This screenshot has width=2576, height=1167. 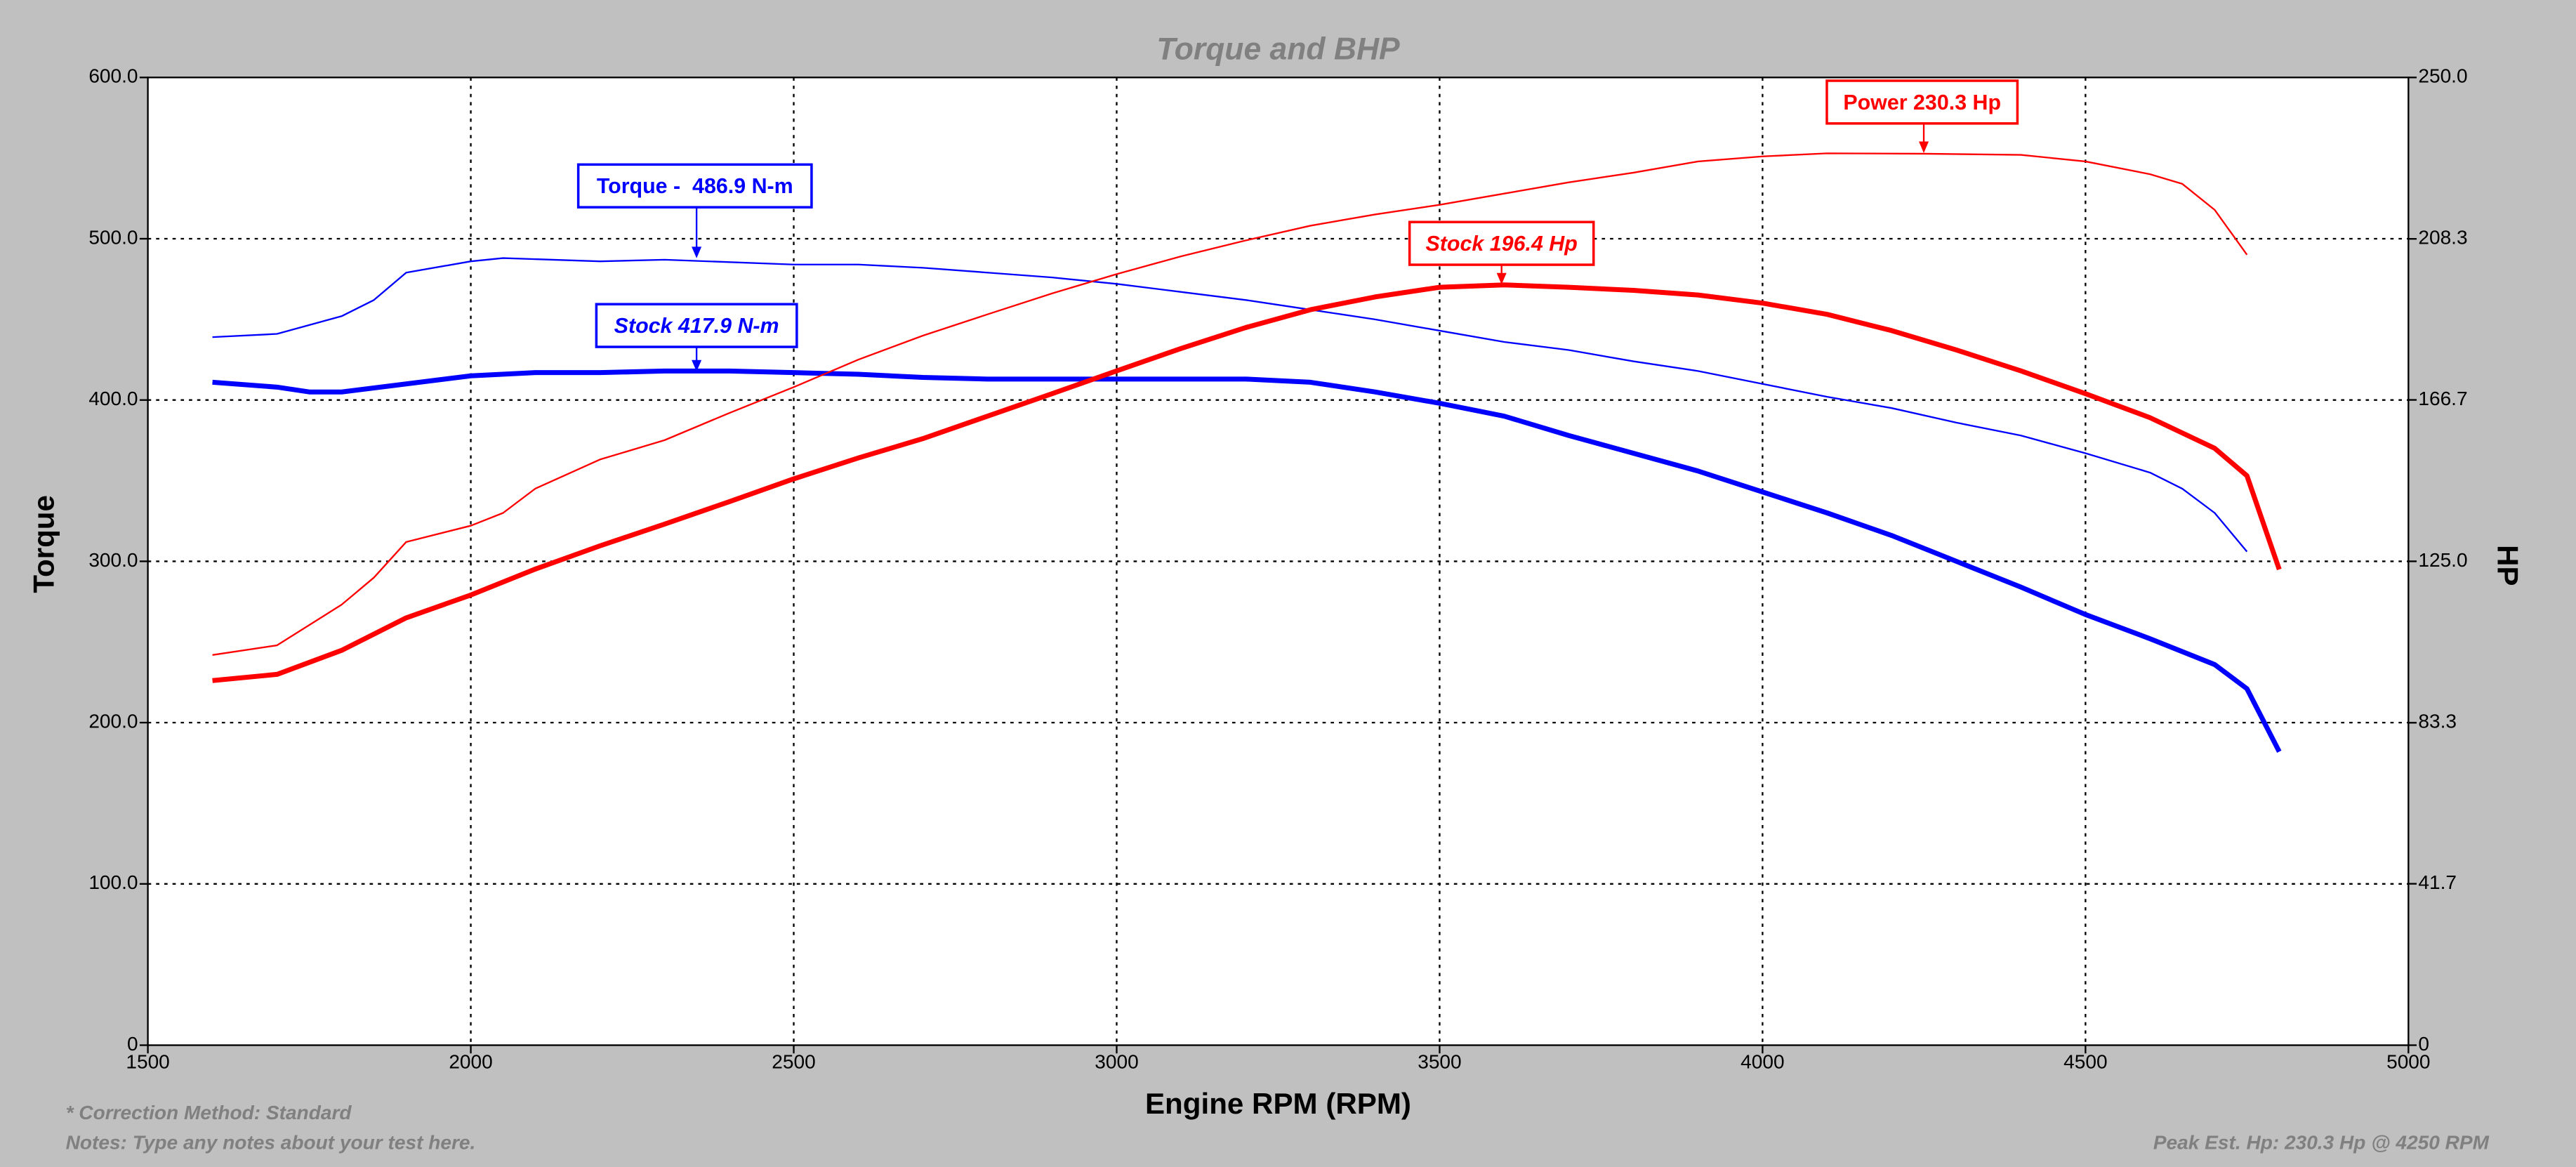 I want to click on y2-tick-label: 125.0, so click(x=2442, y=560).